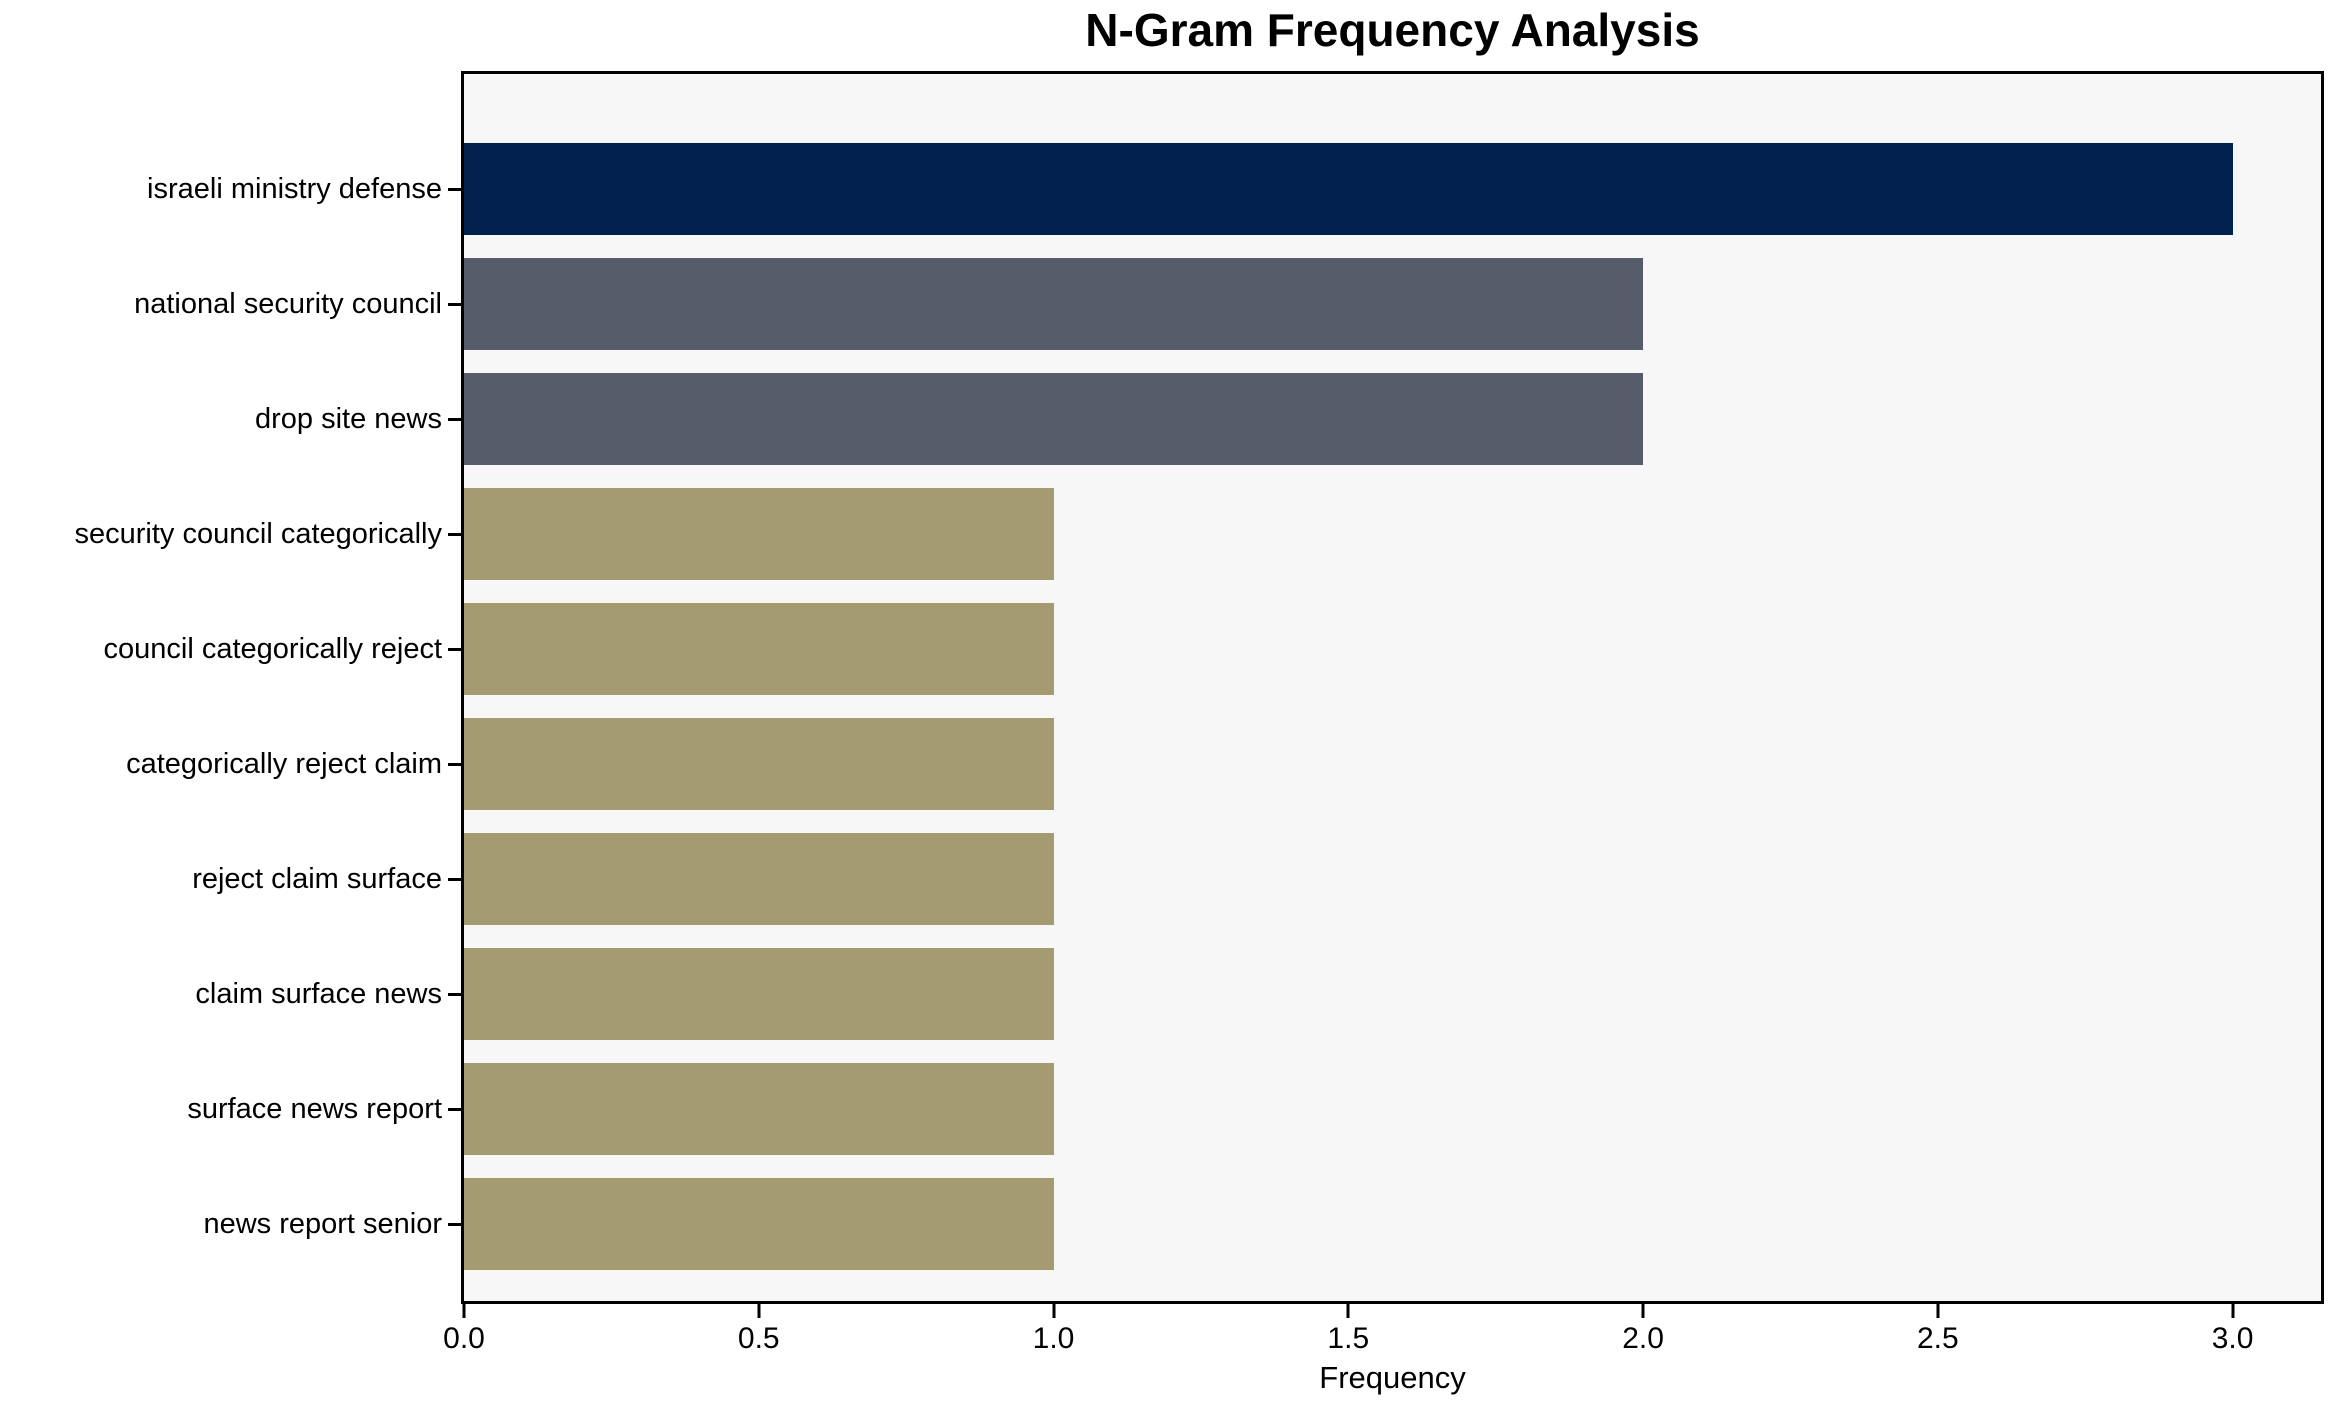 This screenshot has height=1414, width=2341. I want to click on bar-row: drop site news, so click(1288, 419).